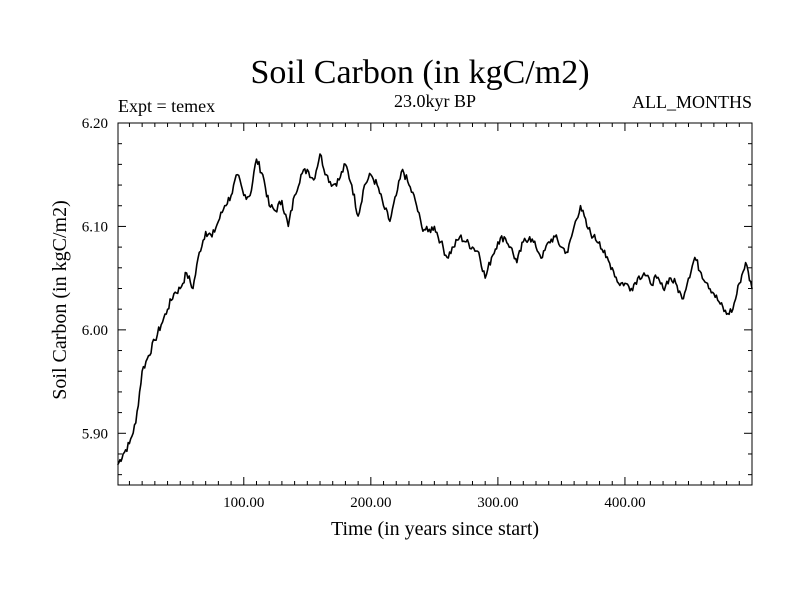 Image resolution: width=800 pixels, height=605 pixels. I want to click on x-tick-label: 300.00, so click(497, 503).